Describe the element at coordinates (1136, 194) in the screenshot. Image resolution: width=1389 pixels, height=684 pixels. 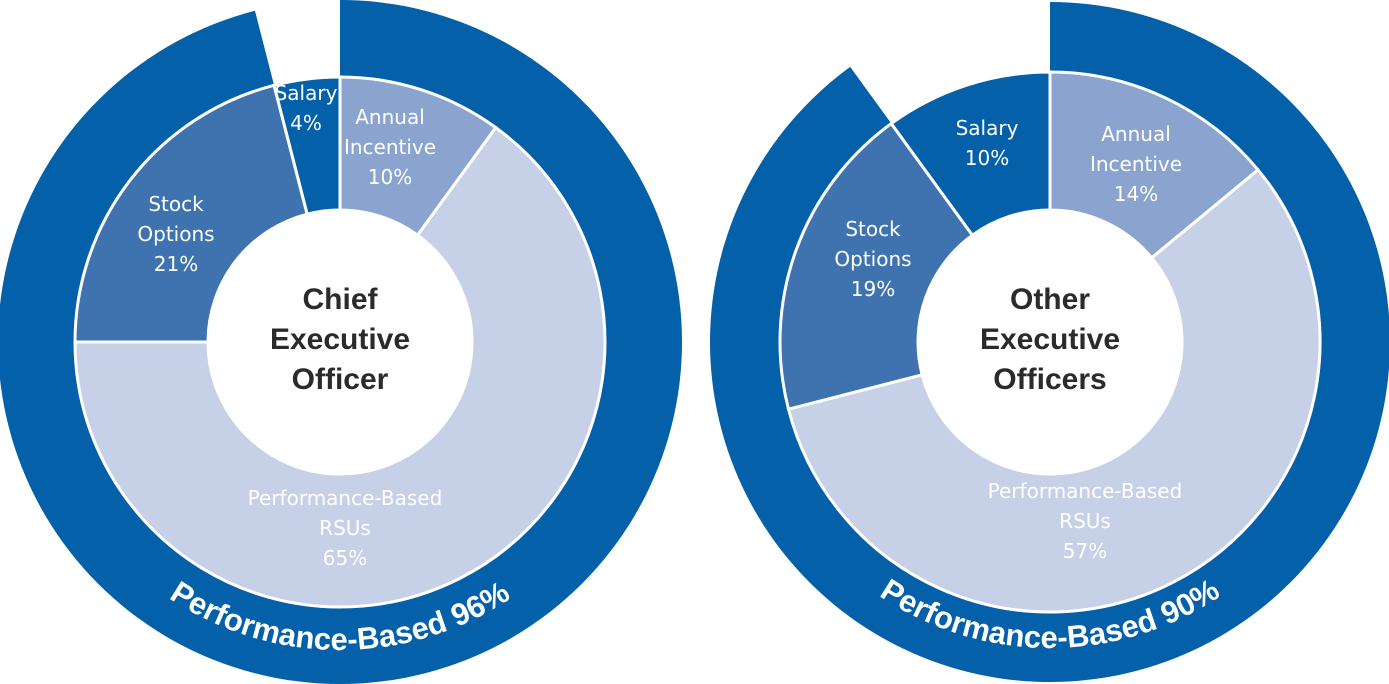
I see `segment-value: 14%` at that location.